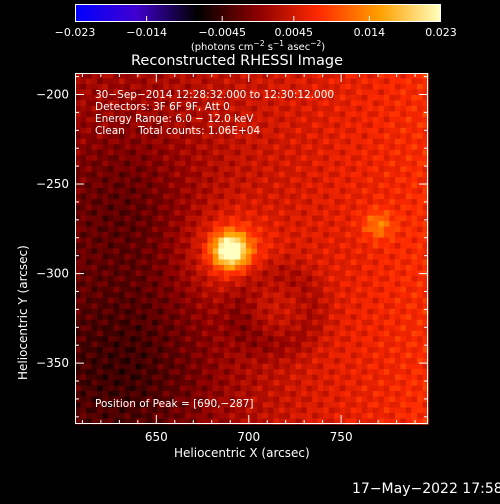 This screenshot has width=500, height=504. I want to click on chart-title: Reconstructed RHESSI Image, so click(237, 61).